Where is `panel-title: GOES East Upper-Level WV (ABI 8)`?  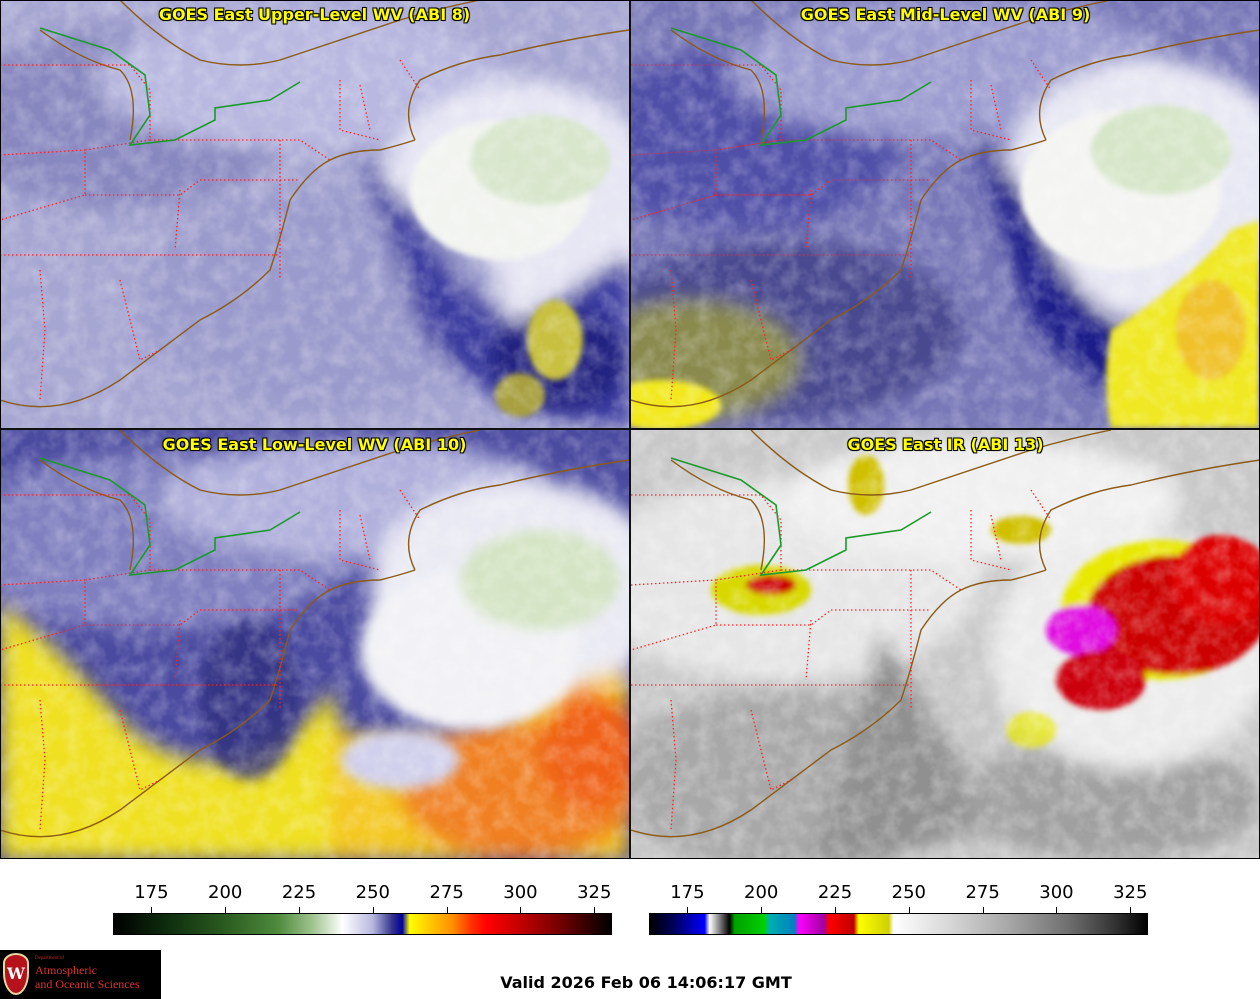 panel-title: GOES East Upper-Level WV (ABI 8) is located at coordinates (314, 14).